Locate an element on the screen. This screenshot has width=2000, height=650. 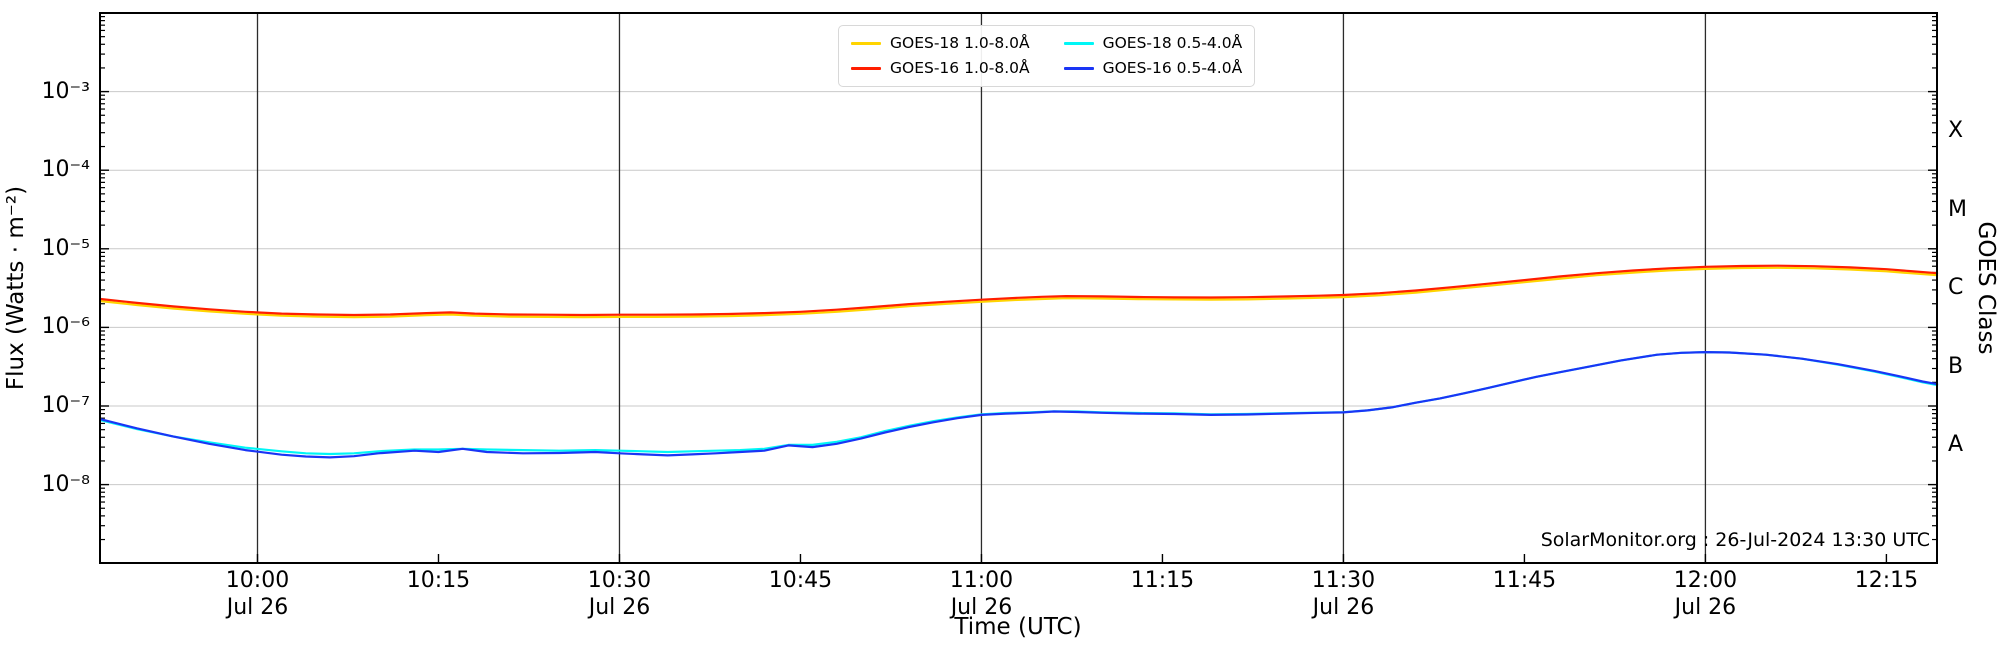
series-goes-18-0-5-4-0- is located at coordinates (1019, 403).